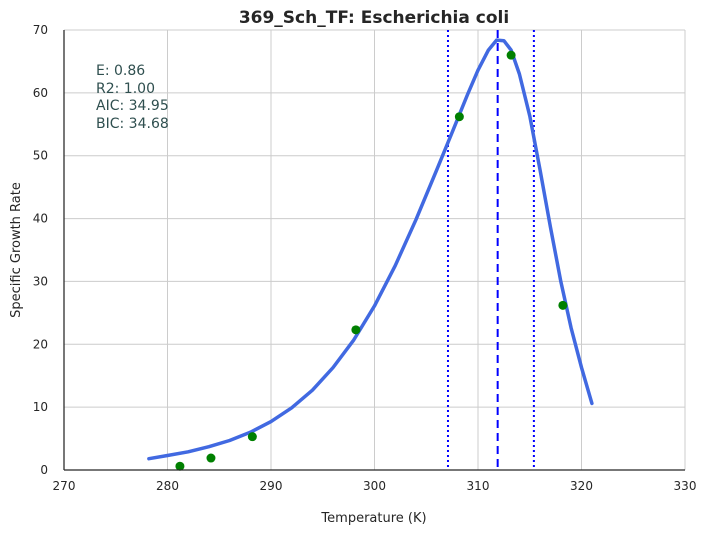  What do you see at coordinates (374, 18) in the screenshot?
I see `chart-title: 369_Sch_TF: Escherichia coli` at bounding box center [374, 18].